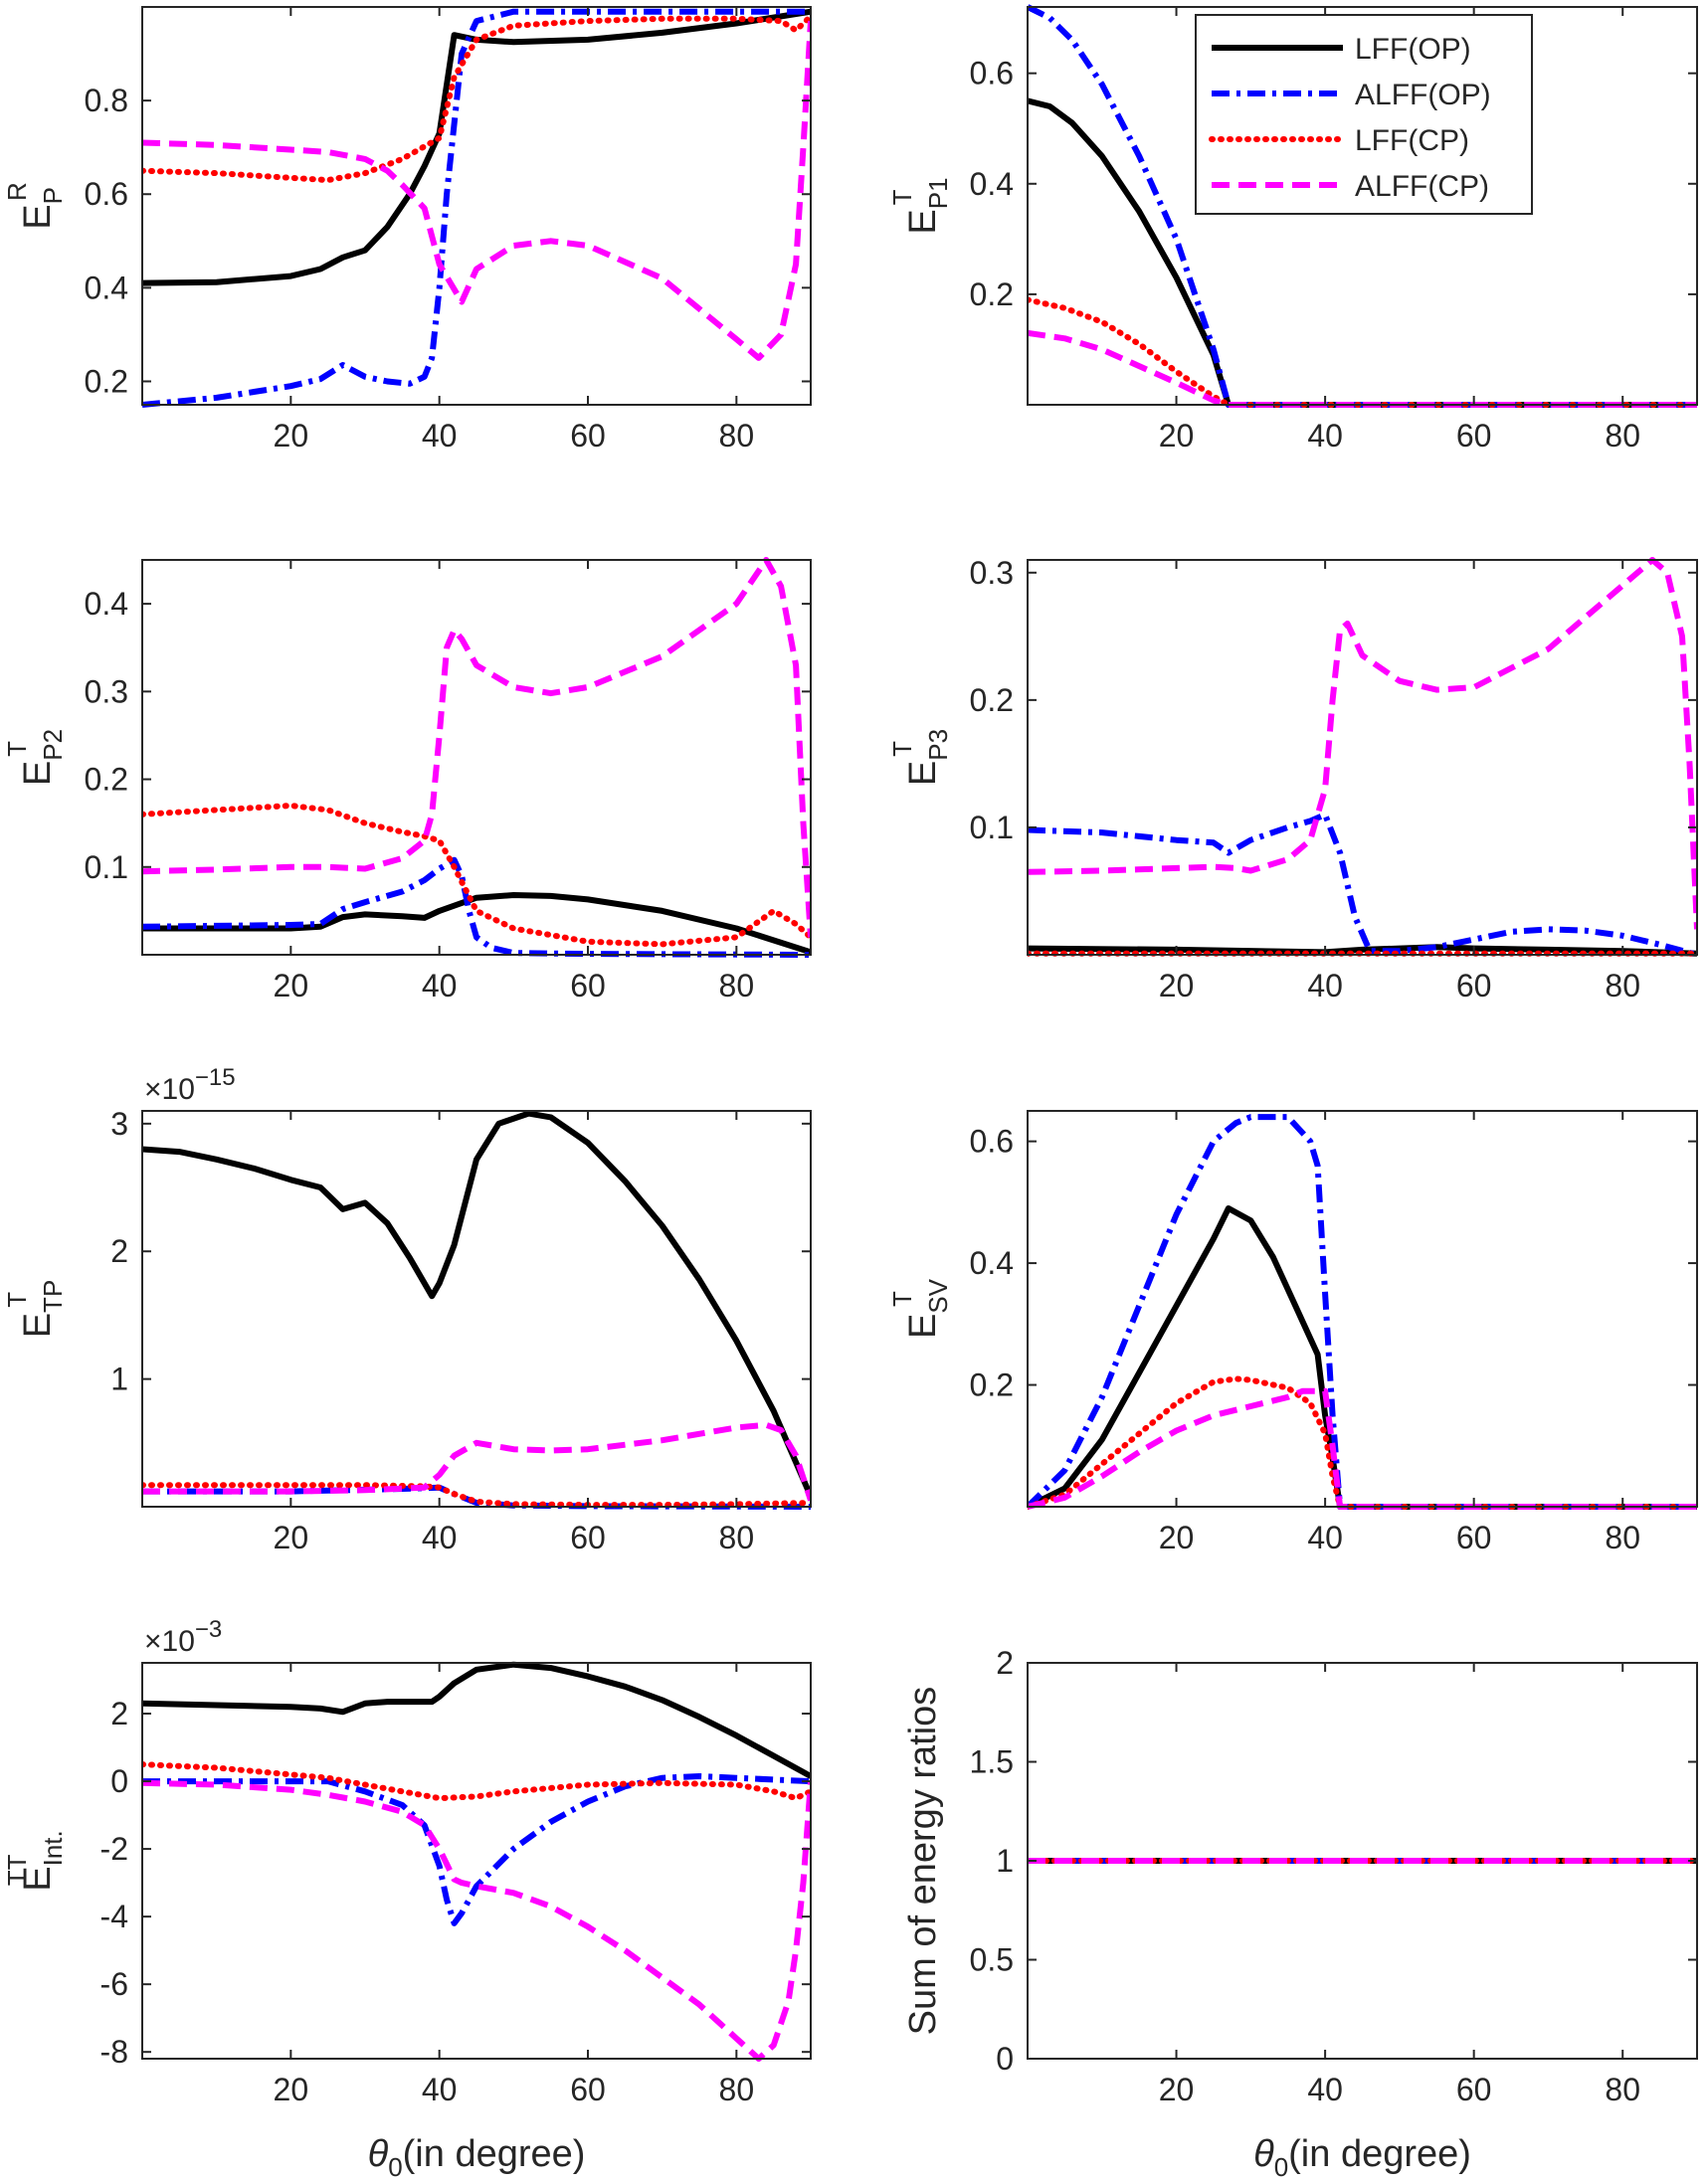 This screenshot has height=2184, width=1707. I want to click on panel-EP_R: 20 40 60 80 0.2 0.4 0.6 0.8 EPR, so click(407, 230).